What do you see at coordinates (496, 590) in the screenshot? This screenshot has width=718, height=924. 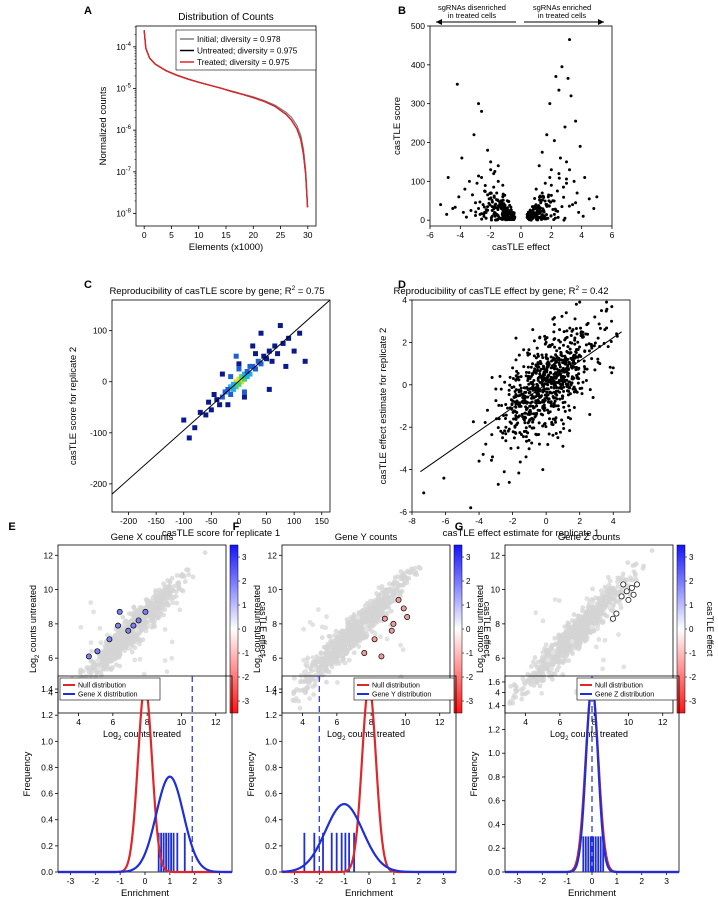 I see `y-tick-label: 10` at bounding box center [496, 590].